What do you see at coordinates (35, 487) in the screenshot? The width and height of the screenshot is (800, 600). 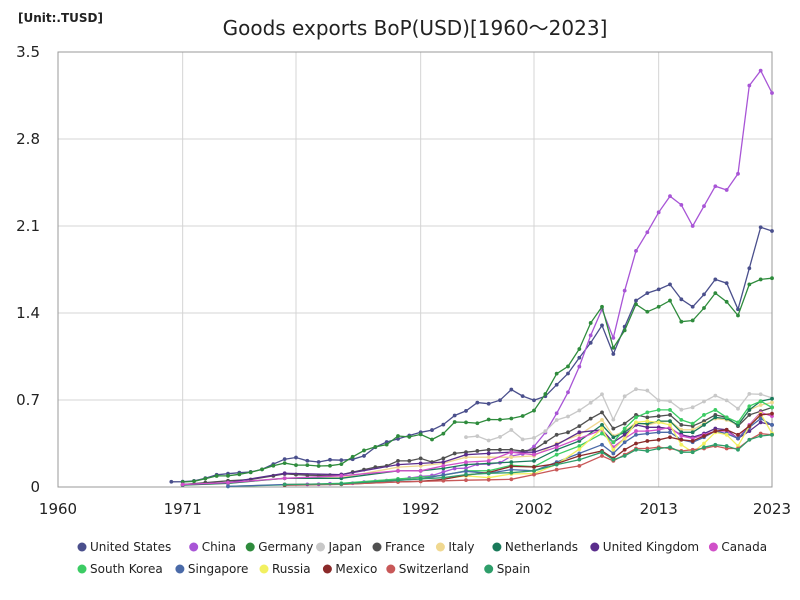 I see `y-tick-label: 0` at bounding box center [35, 487].